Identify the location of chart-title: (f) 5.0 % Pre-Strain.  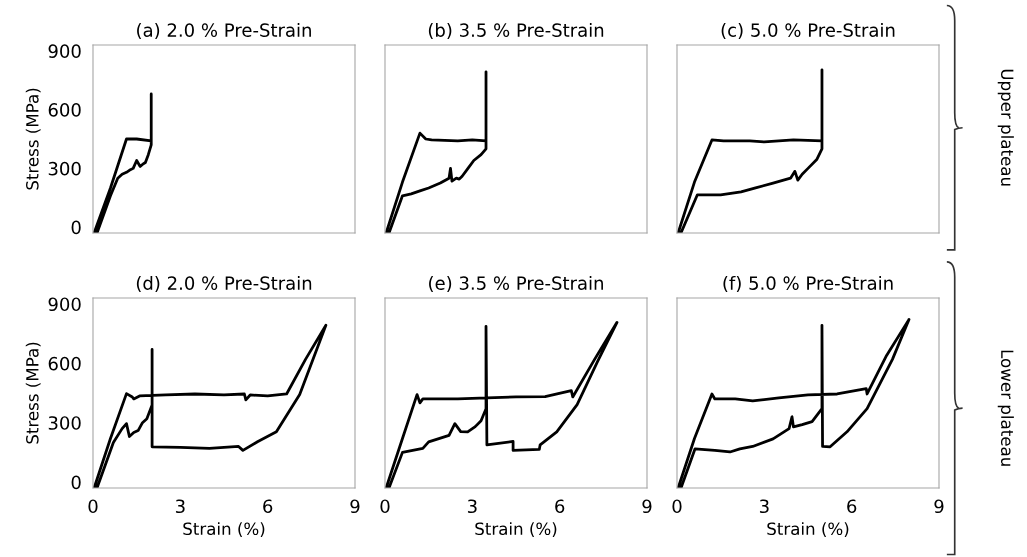
(808, 284).